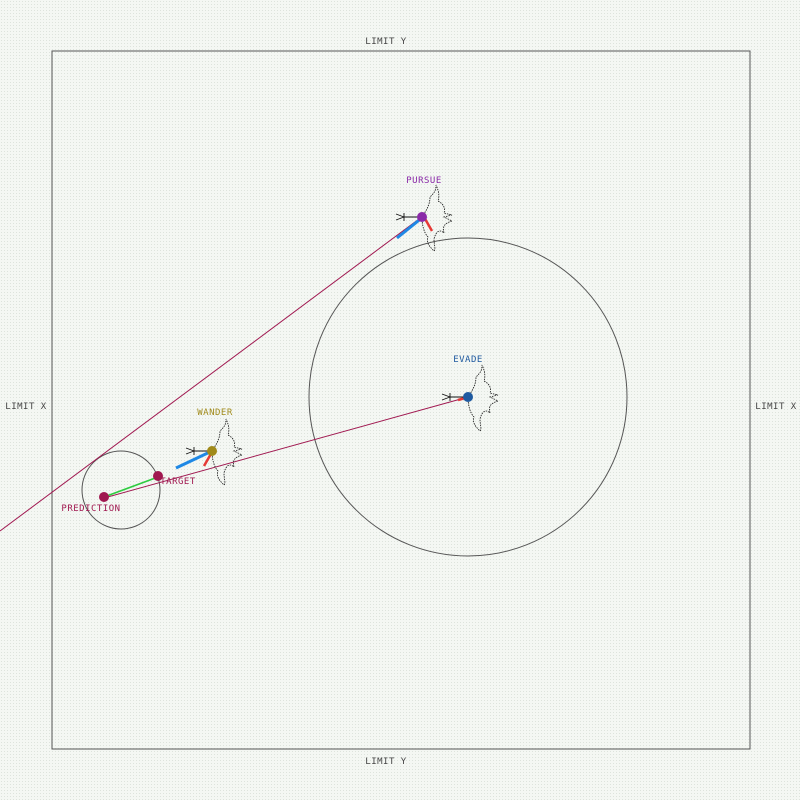 This screenshot has height=800, width=800. I want to click on prediction-dot, so click(104, 497).